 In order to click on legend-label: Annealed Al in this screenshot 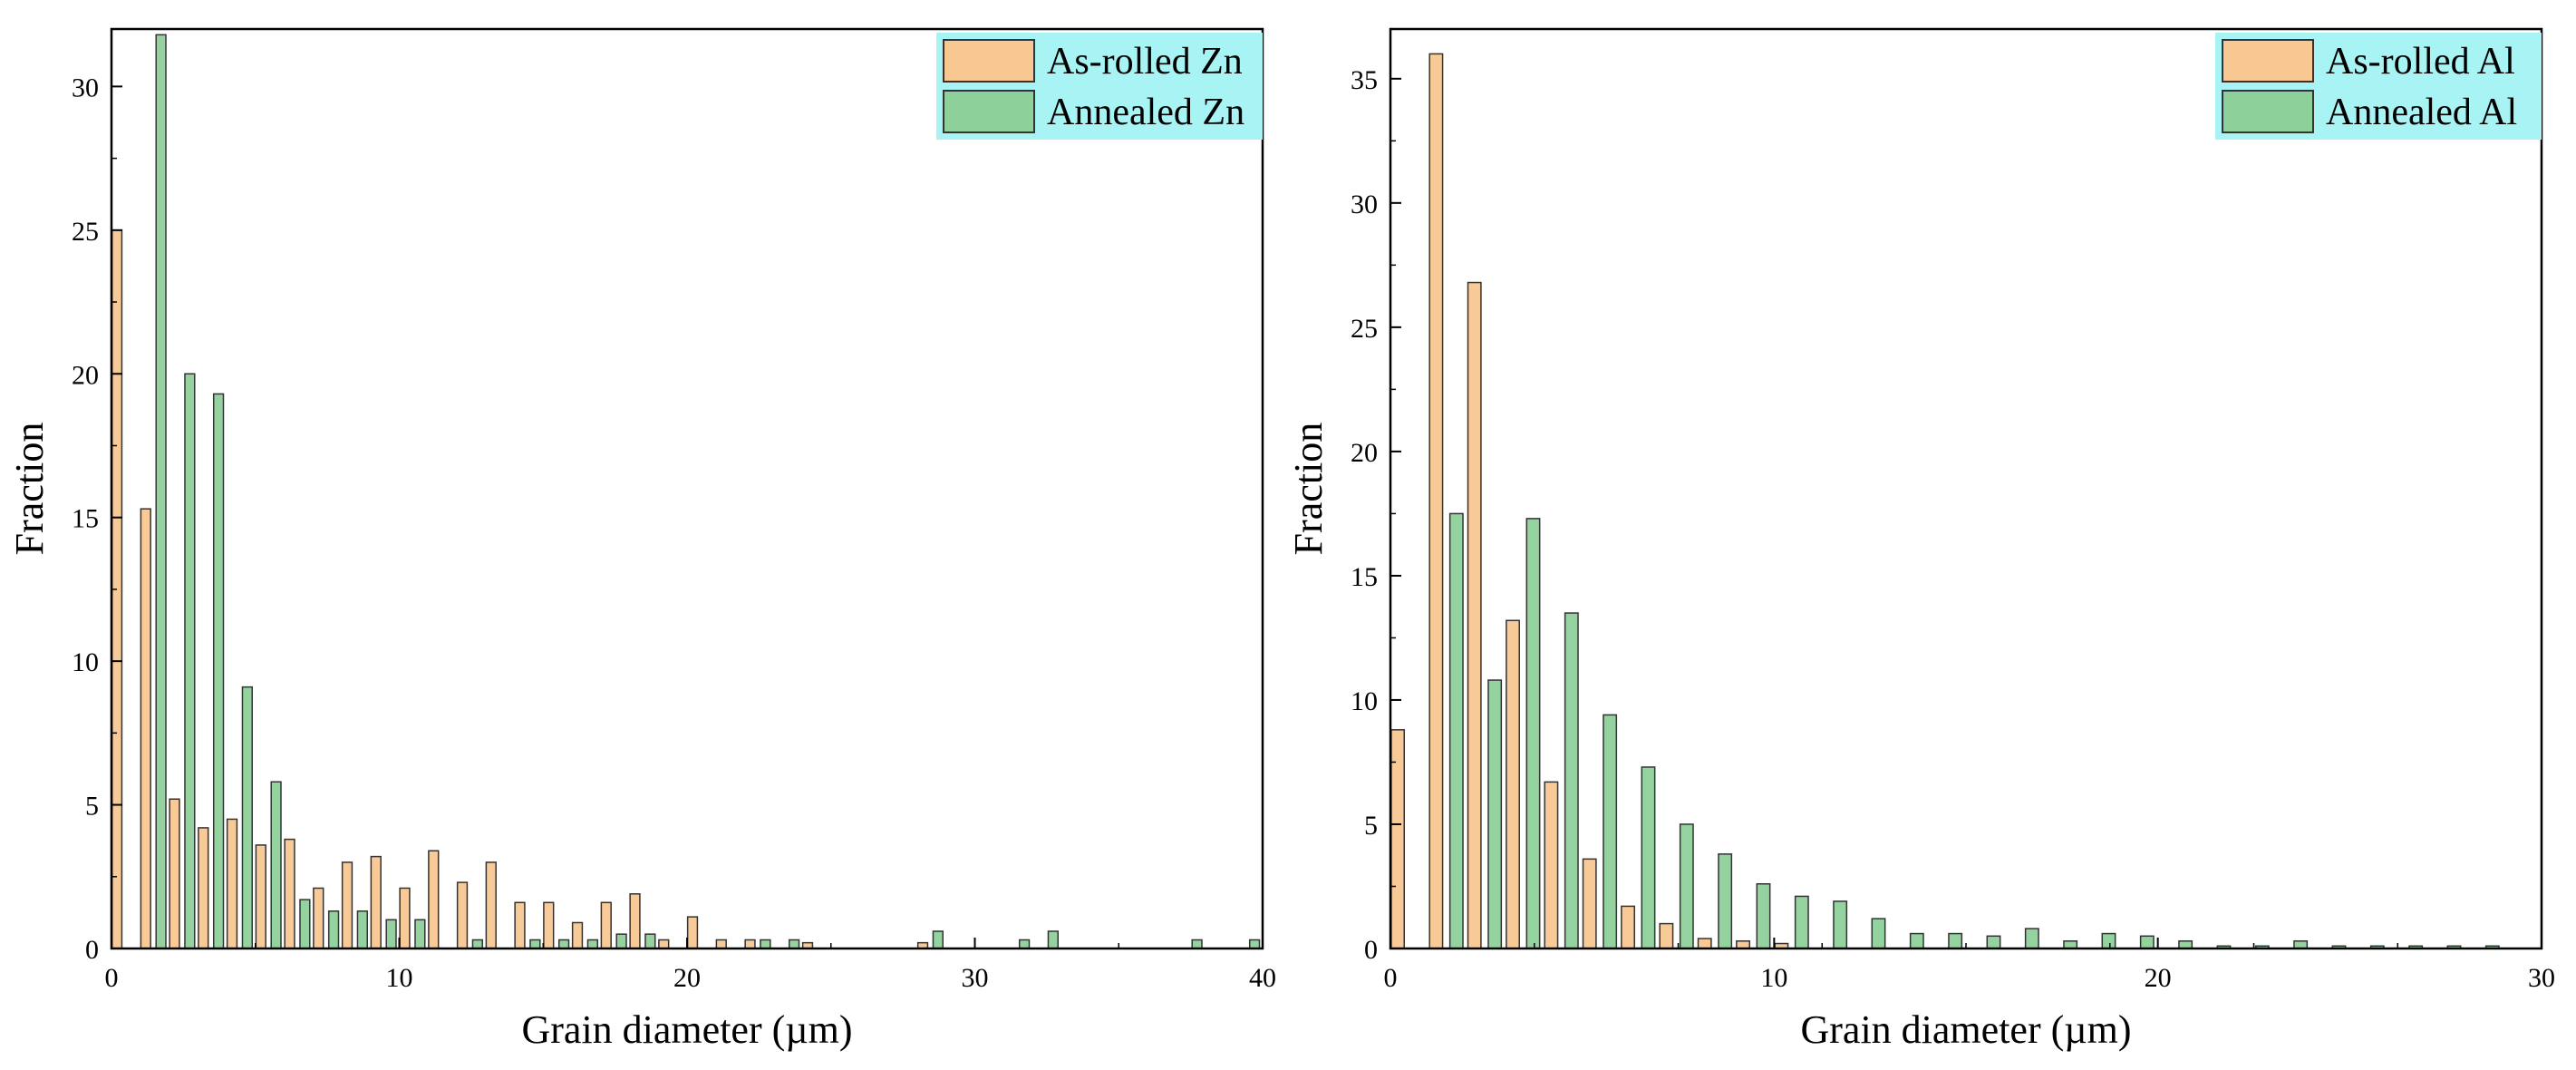, I will do `click(2421, 112)`.